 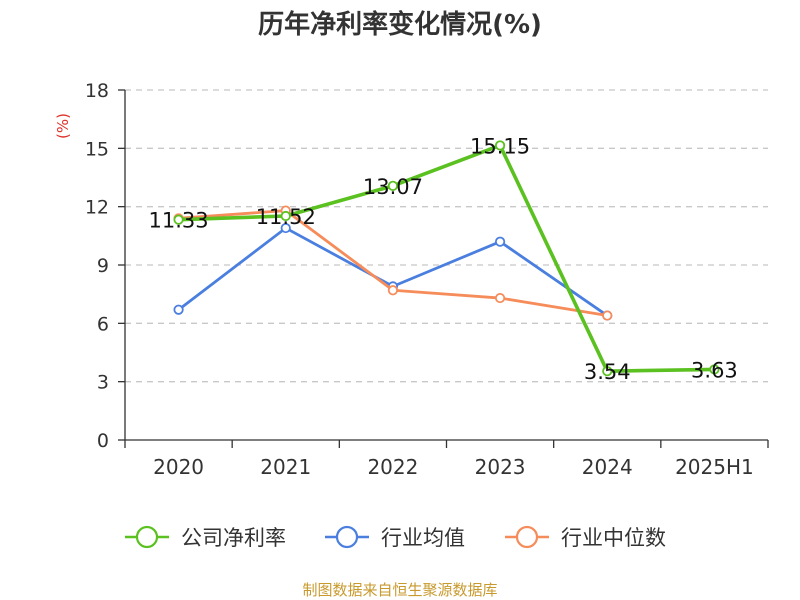 What do you see at coordinates (399, 590) in the screenshot?
I see `source-note: 制图数据来自恒生聚源数据库` at bounding box center [399, 590].